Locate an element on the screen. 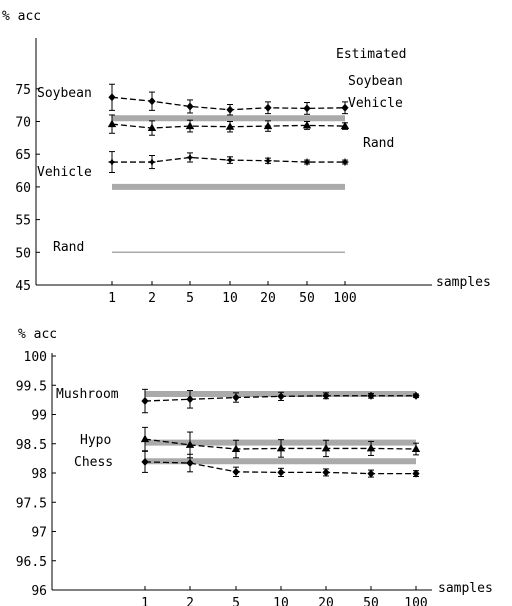 This screenshot has width=512, height=606. top-x-tick-label: 50 is located at coordinates (307, 298).